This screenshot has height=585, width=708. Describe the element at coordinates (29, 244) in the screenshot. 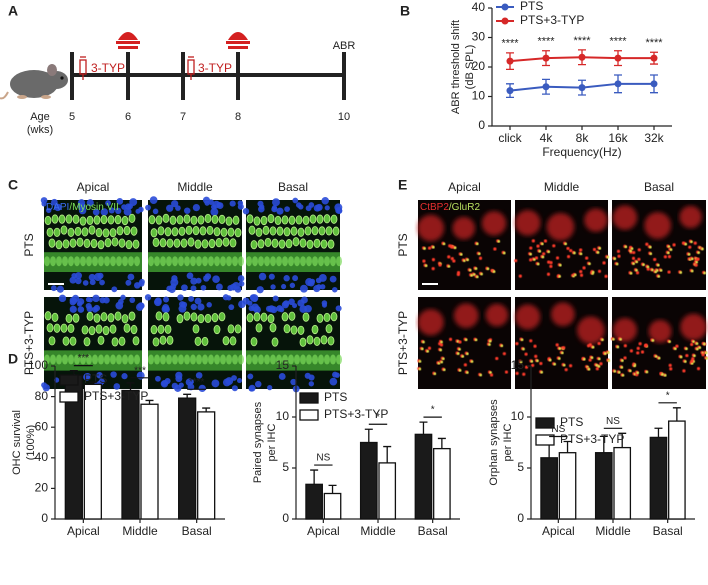

I see `row-label: PTS` at that location.